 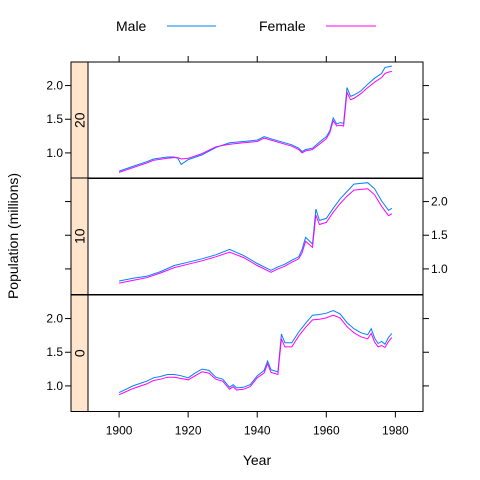 What do you see at coordinates (54, 153) in the screenshot?
I see `y-tick-label-20-1: 1.0` at bounding box center [54, 153].